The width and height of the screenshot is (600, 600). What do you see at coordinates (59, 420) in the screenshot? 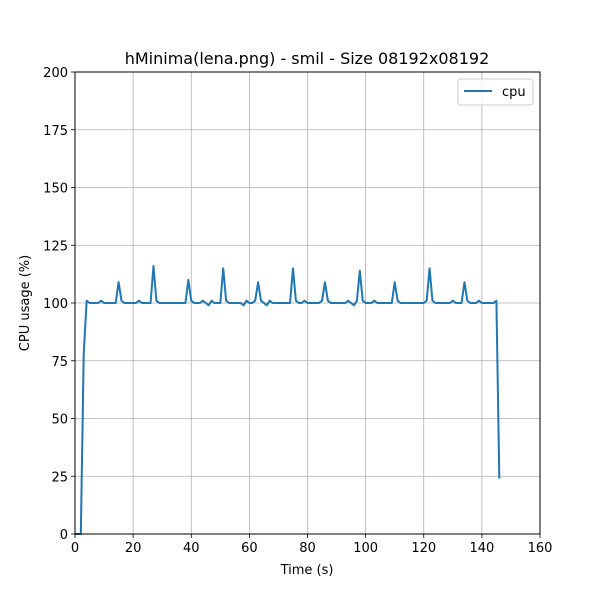
I see `y-tick-label: 50` at bounding box center [59, 420].